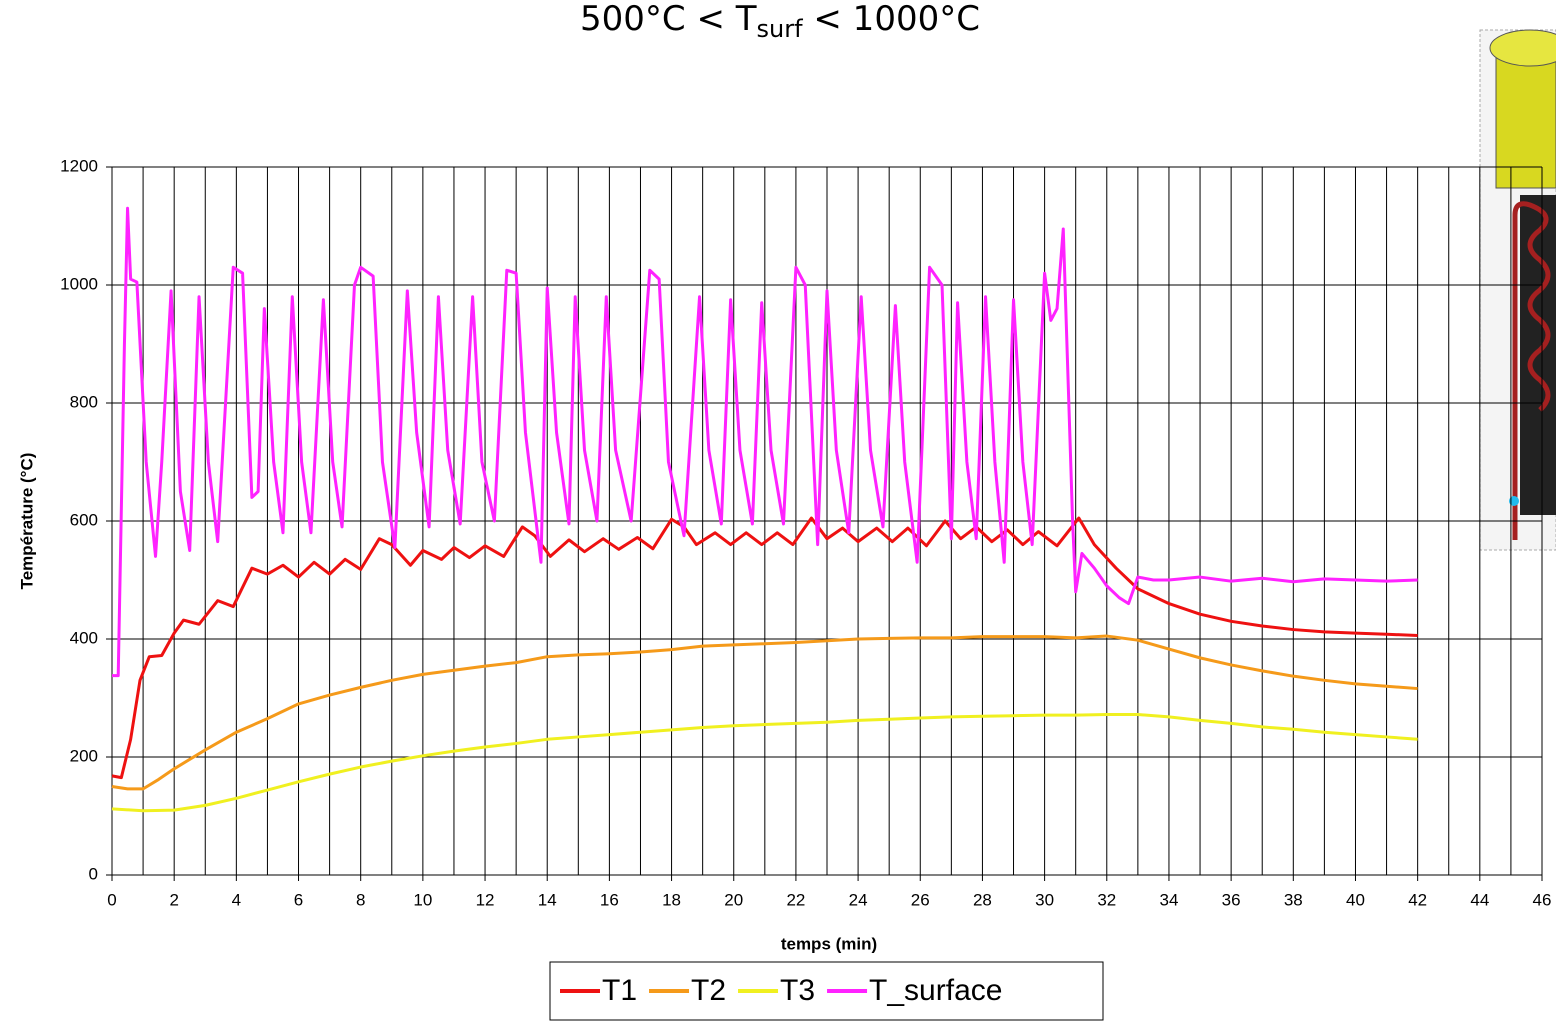 This screenshot has height=1022, width=1556. What do you see at coordinates (1044, 899) in the screenshot?
I see `x-tick-label: 30` at bounding box center [1044, 899].